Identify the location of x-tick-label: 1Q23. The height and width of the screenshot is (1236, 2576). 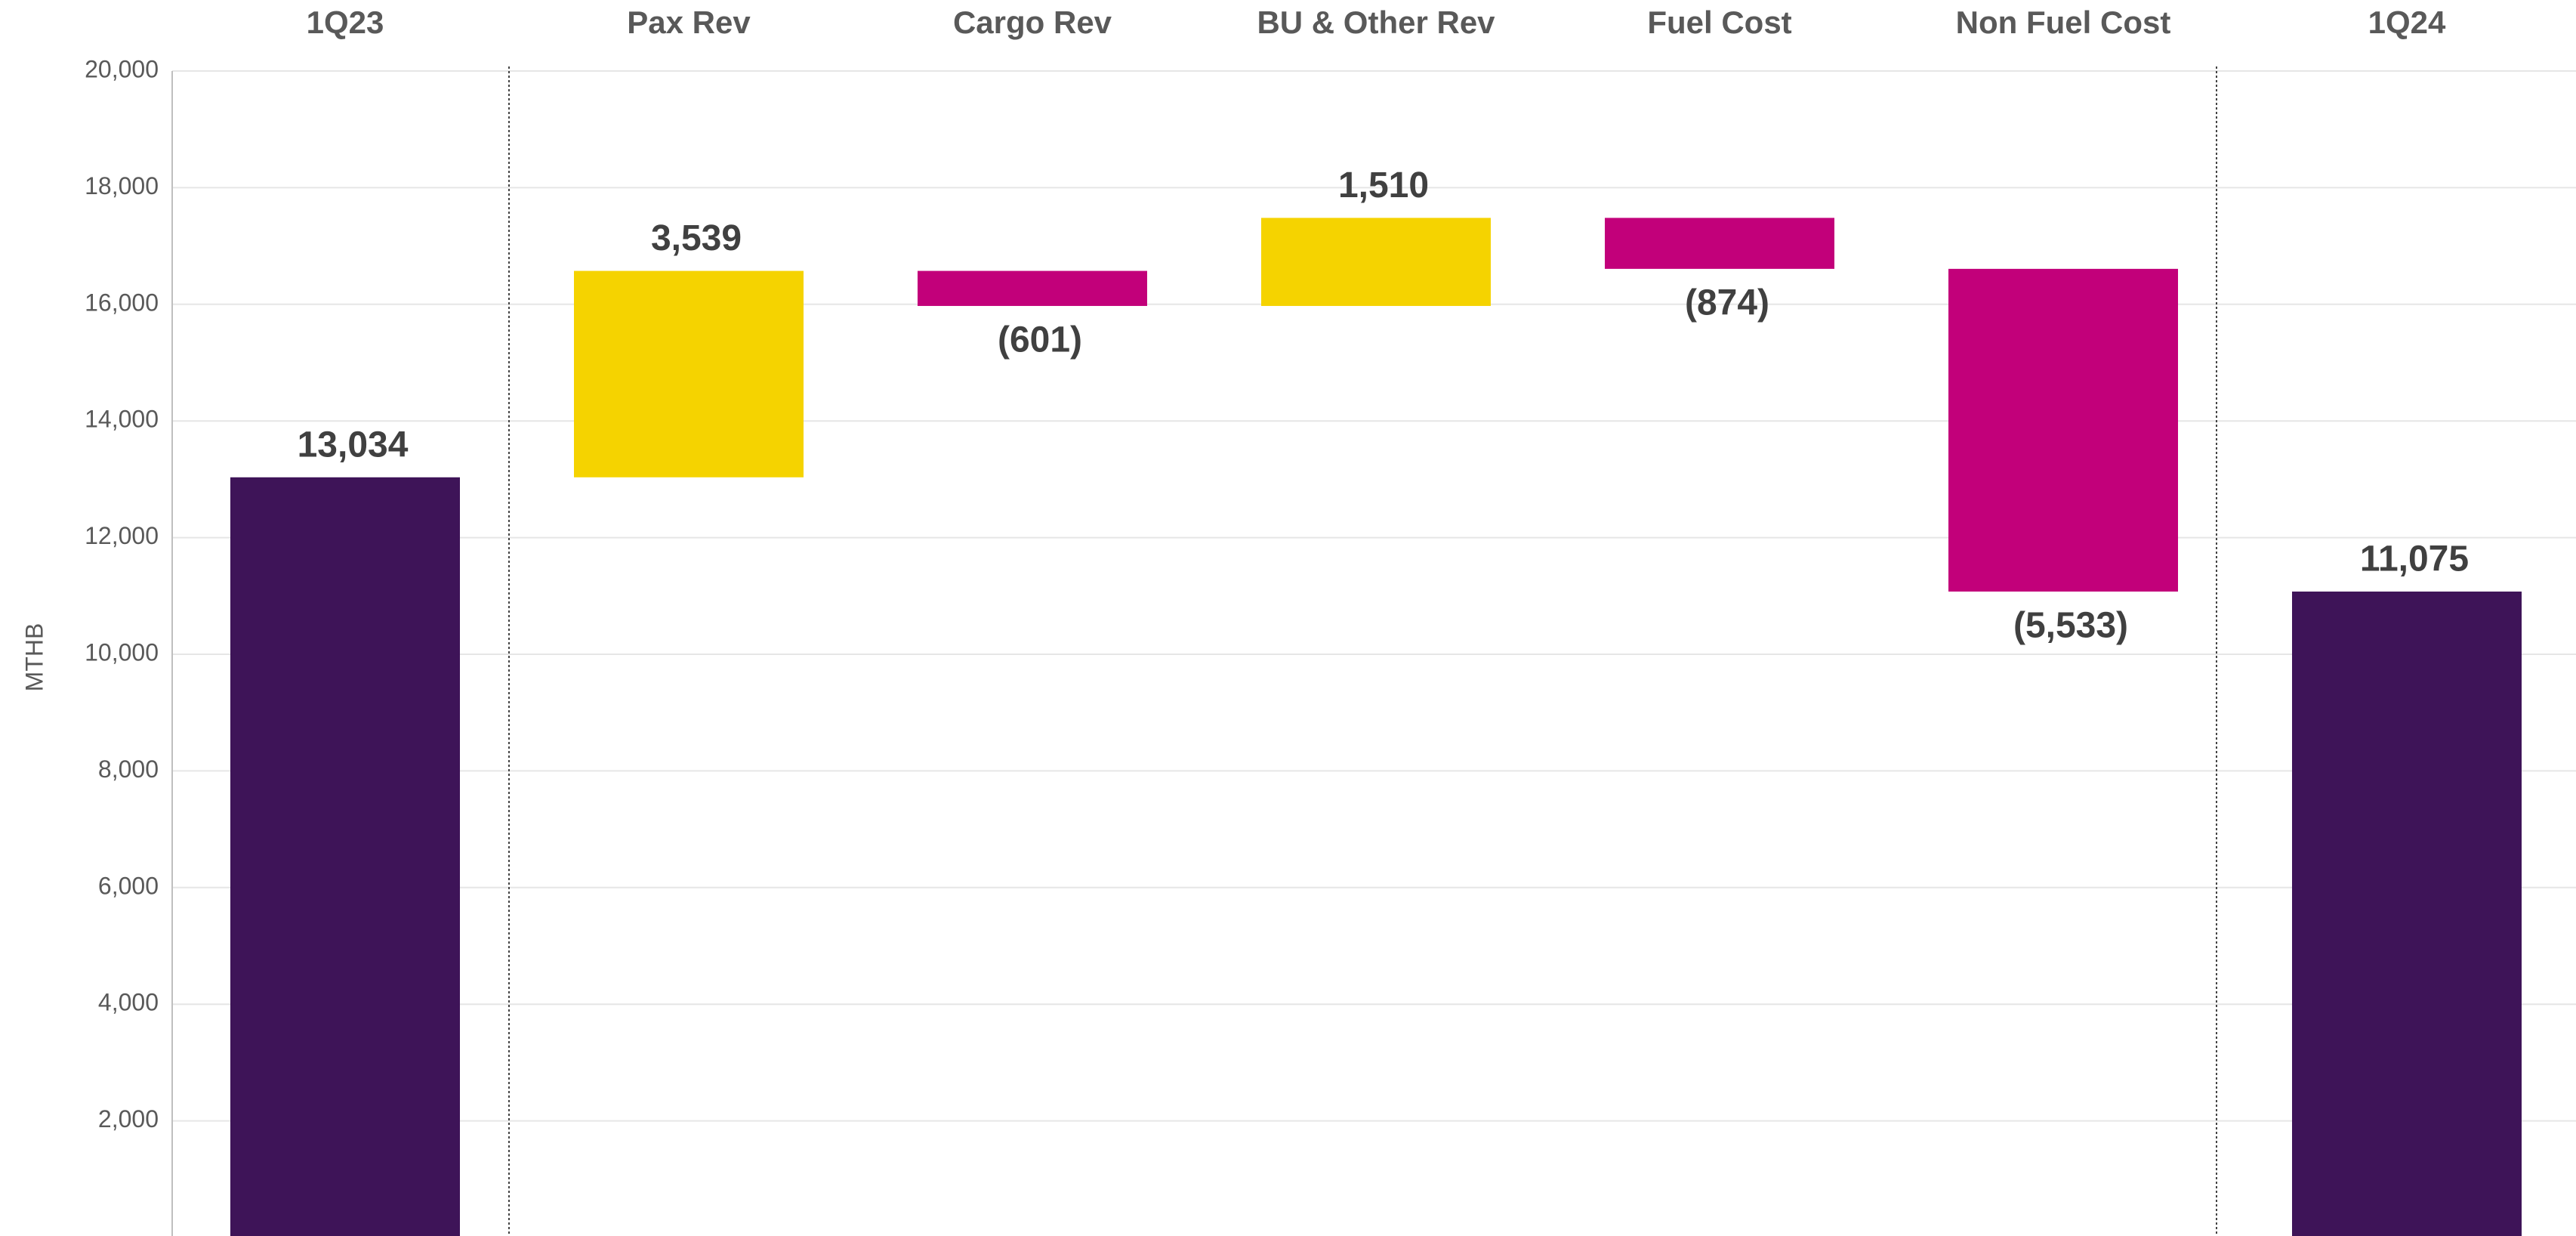
(345, 22).